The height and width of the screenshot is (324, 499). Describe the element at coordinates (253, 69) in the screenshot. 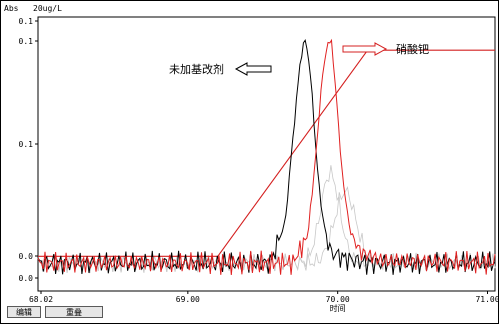

I see `left-arrow-icon` at that location.